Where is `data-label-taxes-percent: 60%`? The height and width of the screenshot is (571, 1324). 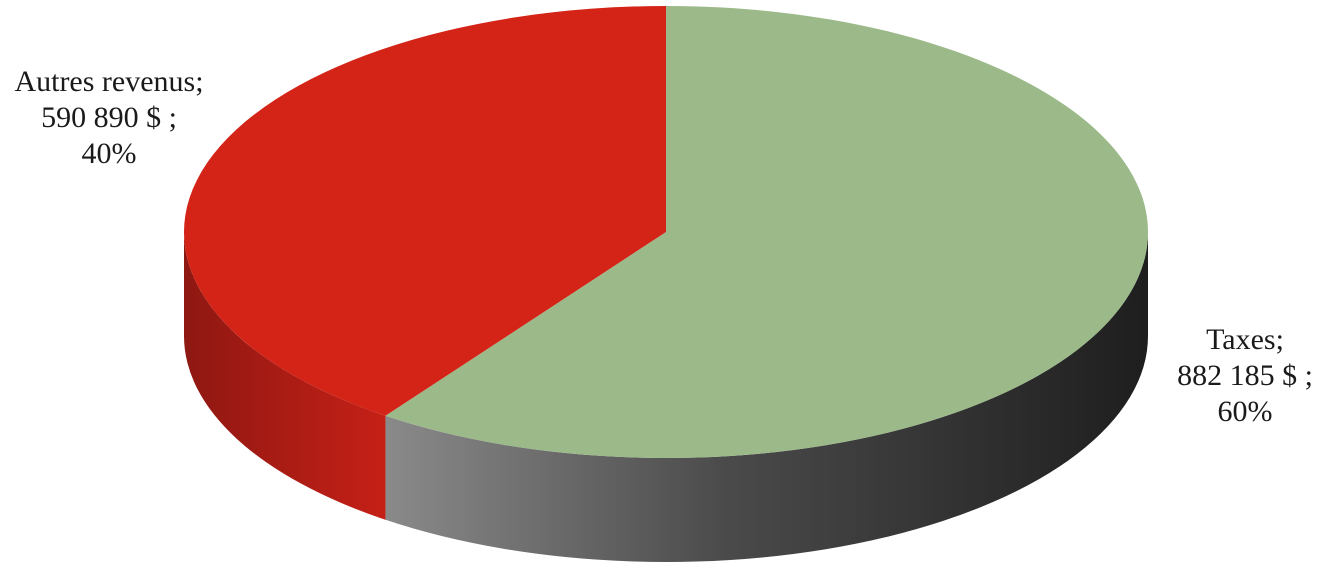 data-label-taxes-percent: 60% is located at coordinates (1245, 411).